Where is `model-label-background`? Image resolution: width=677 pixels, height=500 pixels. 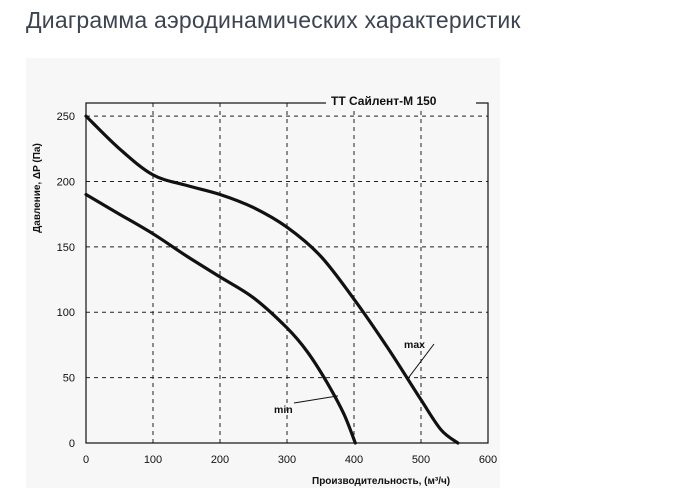
model-label-background is located at coordinates (401, 101).